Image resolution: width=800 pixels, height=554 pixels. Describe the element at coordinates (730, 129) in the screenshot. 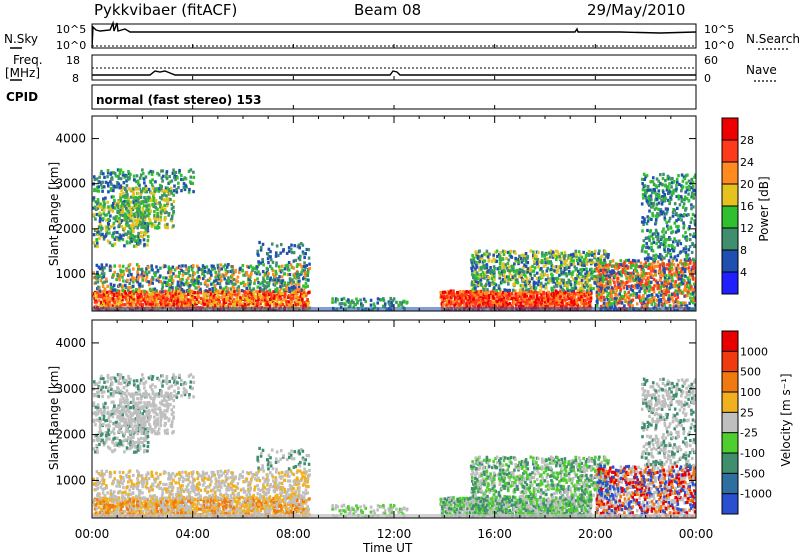

I see `colorbar-swatch` at that location.